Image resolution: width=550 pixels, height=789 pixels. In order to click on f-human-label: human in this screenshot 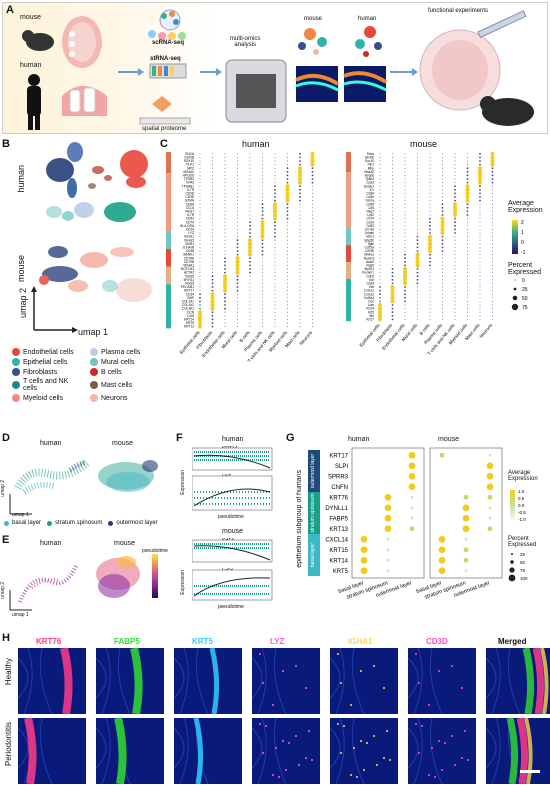, I will do `click(233, 439)`.